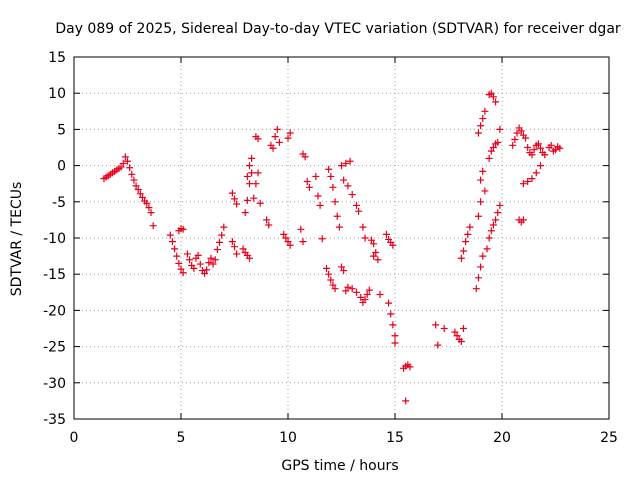  What do you see at coordinates (57, 58) in the screenshot?
I see `y-tick-label: 15` at bounding box center [57, 58].